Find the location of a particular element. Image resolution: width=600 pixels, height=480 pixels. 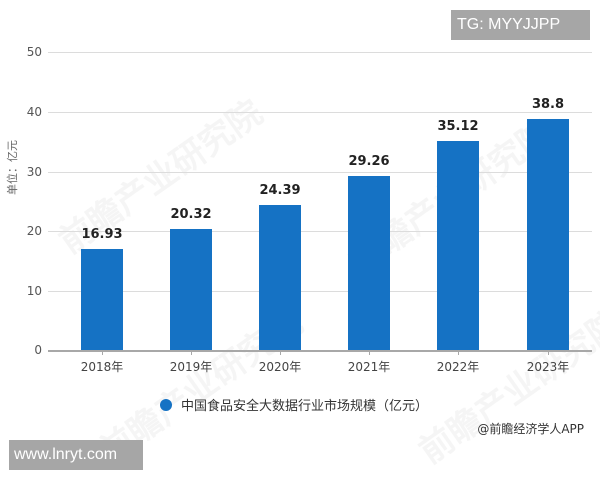

source-credit: @前瞻经济学人APP is located at coordinates (530, 429).